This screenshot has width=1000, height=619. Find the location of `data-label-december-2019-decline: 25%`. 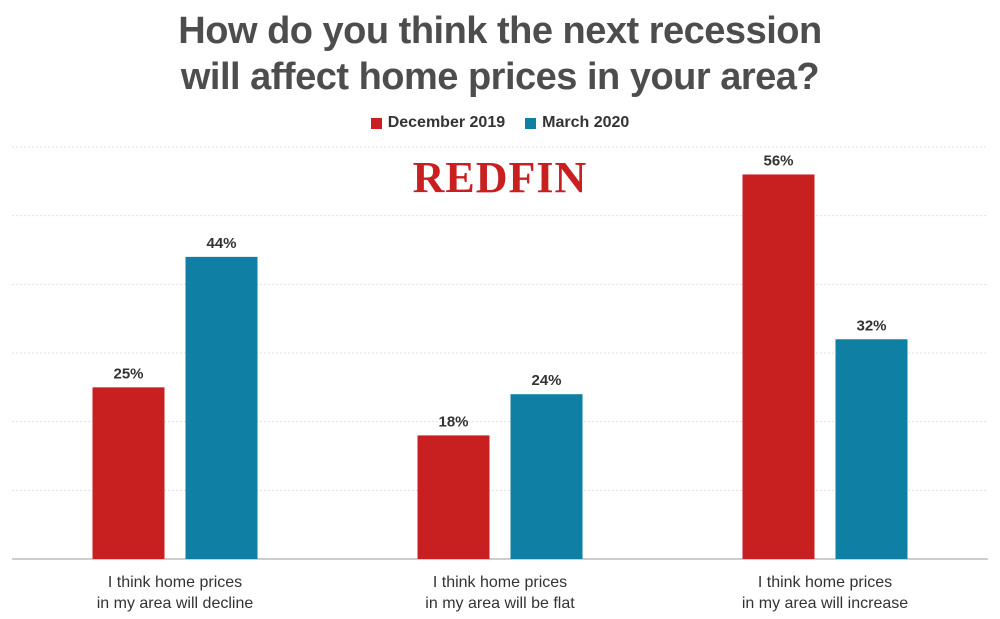

data-label-december-2019-decline: 25% is located at coordinates (128, 373).